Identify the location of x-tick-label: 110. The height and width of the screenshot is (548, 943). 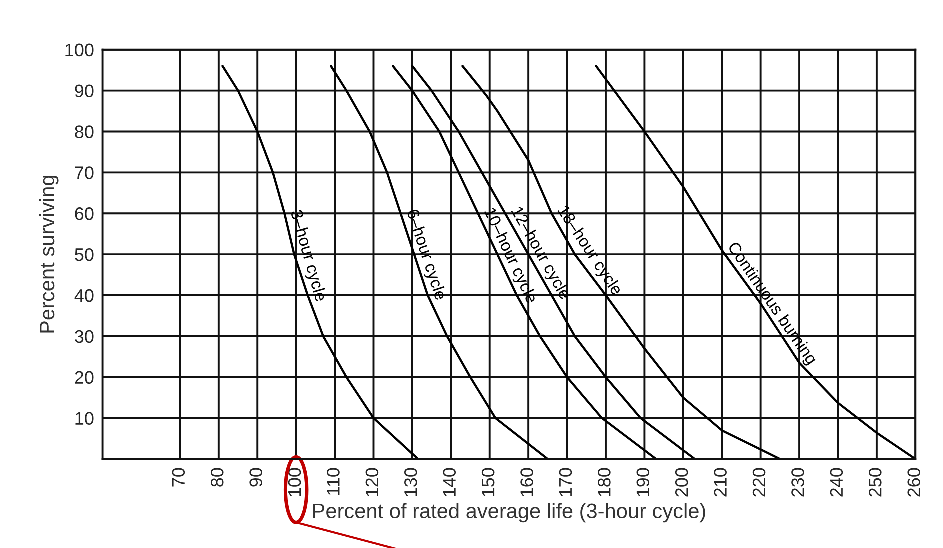
(333, 481).